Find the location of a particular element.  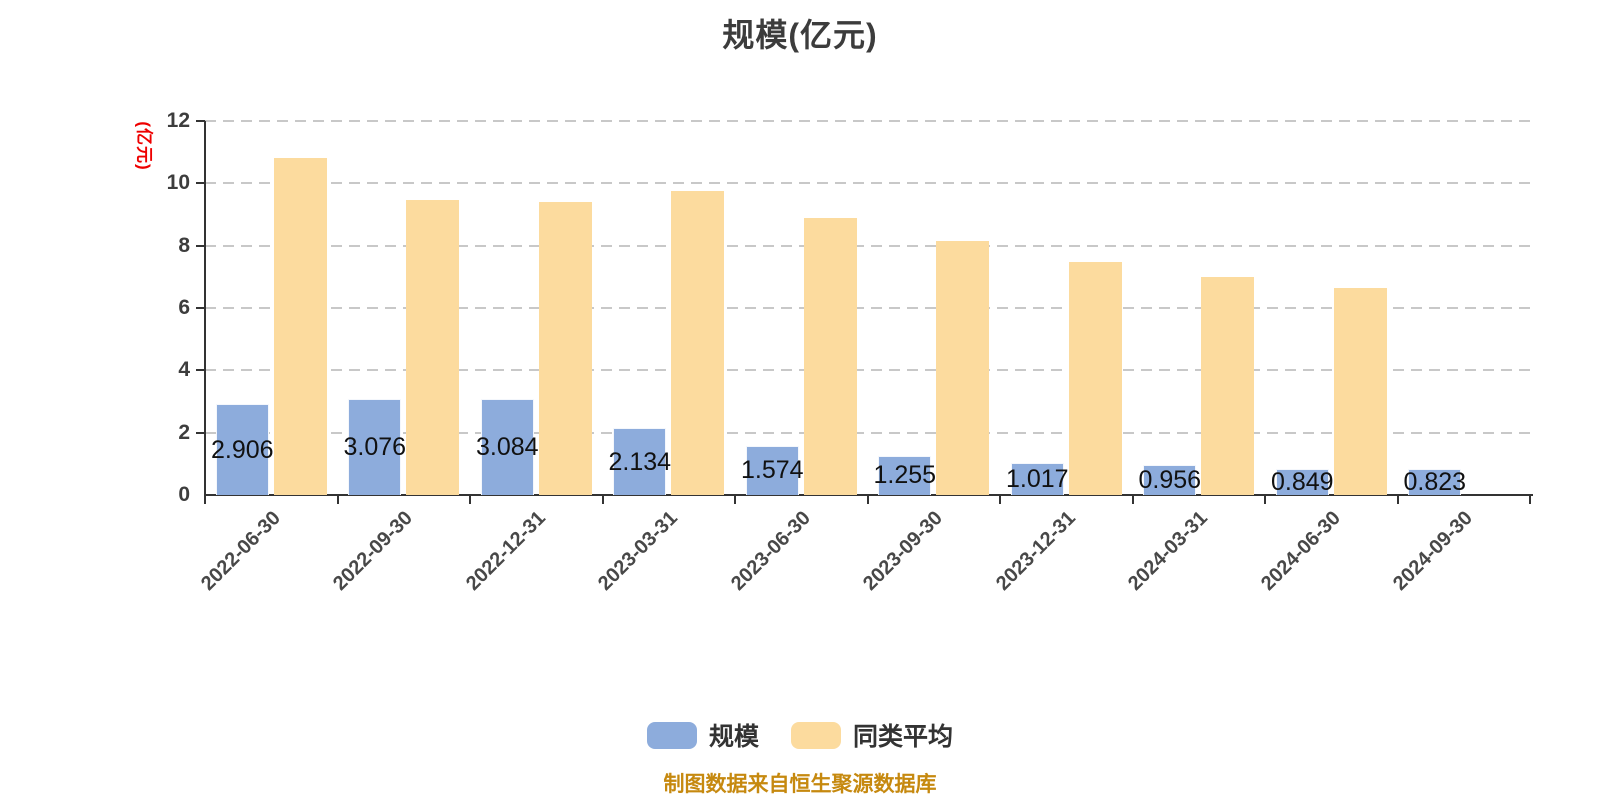

legend-item-scale: 规模 is located at coordinates (702, 735).